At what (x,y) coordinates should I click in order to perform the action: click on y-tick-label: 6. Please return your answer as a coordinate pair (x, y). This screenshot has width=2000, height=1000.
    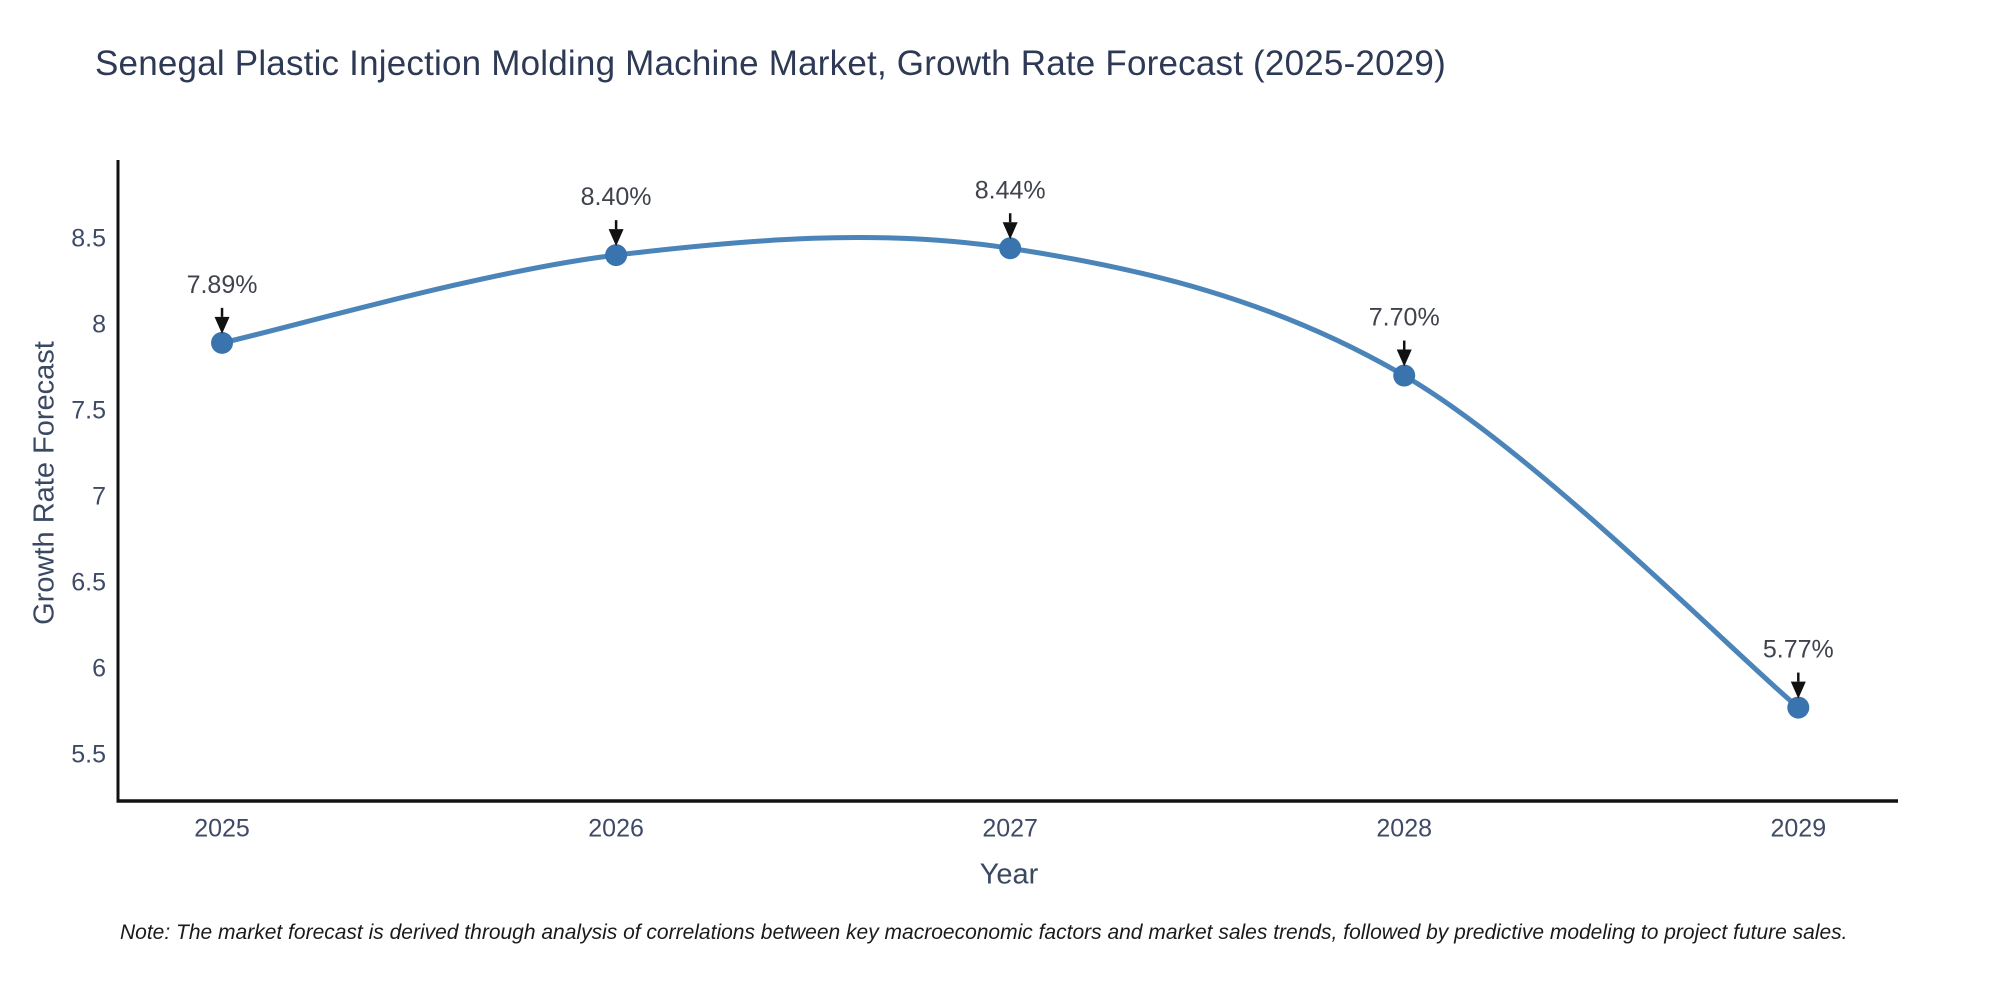
    Looking at the image, I should click on (99, 669).